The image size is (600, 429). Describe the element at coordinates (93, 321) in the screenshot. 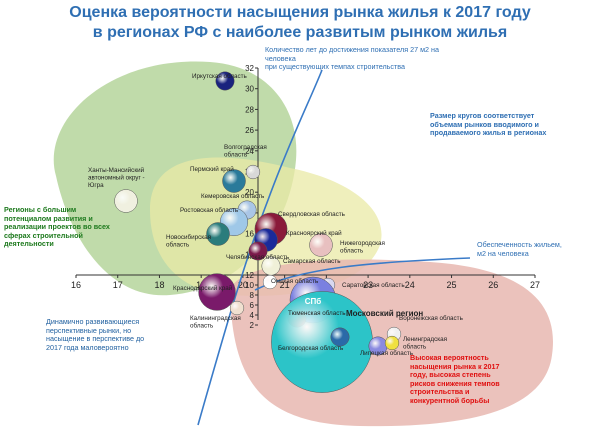

I see `blue-zone-line1: Динамично развивающиеся` at that location.